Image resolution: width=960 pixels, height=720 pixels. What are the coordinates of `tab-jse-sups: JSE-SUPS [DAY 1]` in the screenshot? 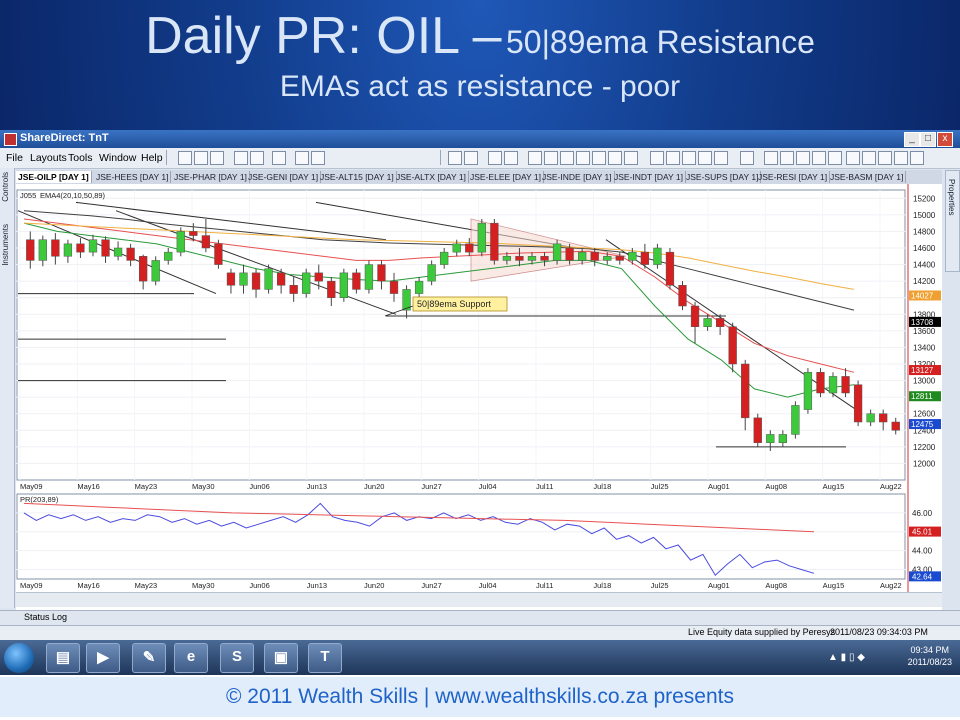 It's located at (723, 177).